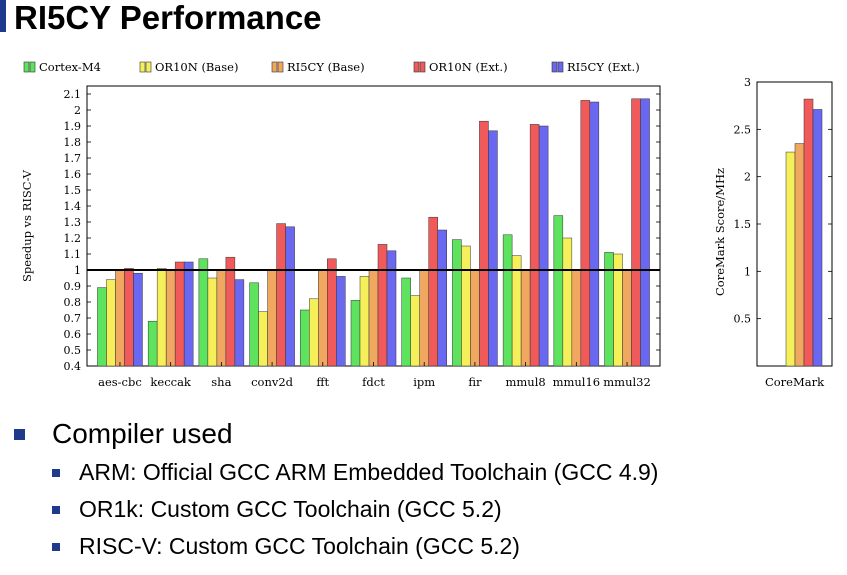  Describe the element at coordinates (603, 67) in the screenshot. I see `legend-label: RI5CY (Ext.)` at that location.